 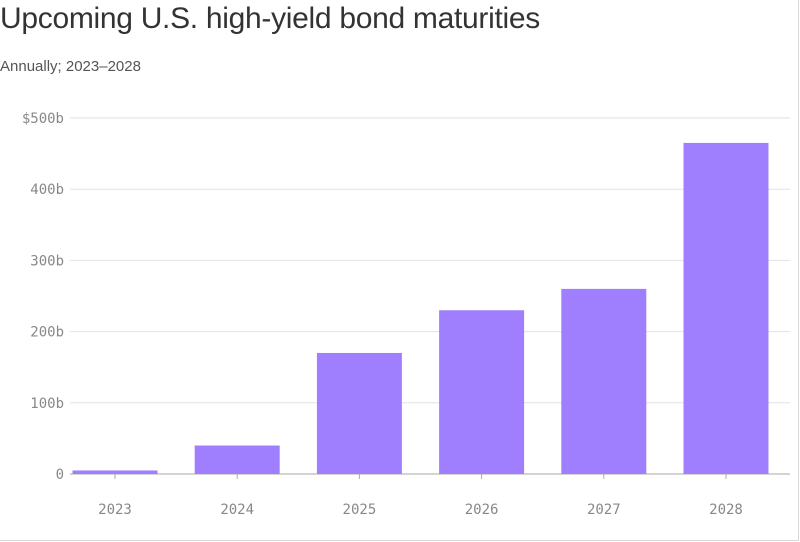 I want to click on bar-2023, so click(x=115, y=472).